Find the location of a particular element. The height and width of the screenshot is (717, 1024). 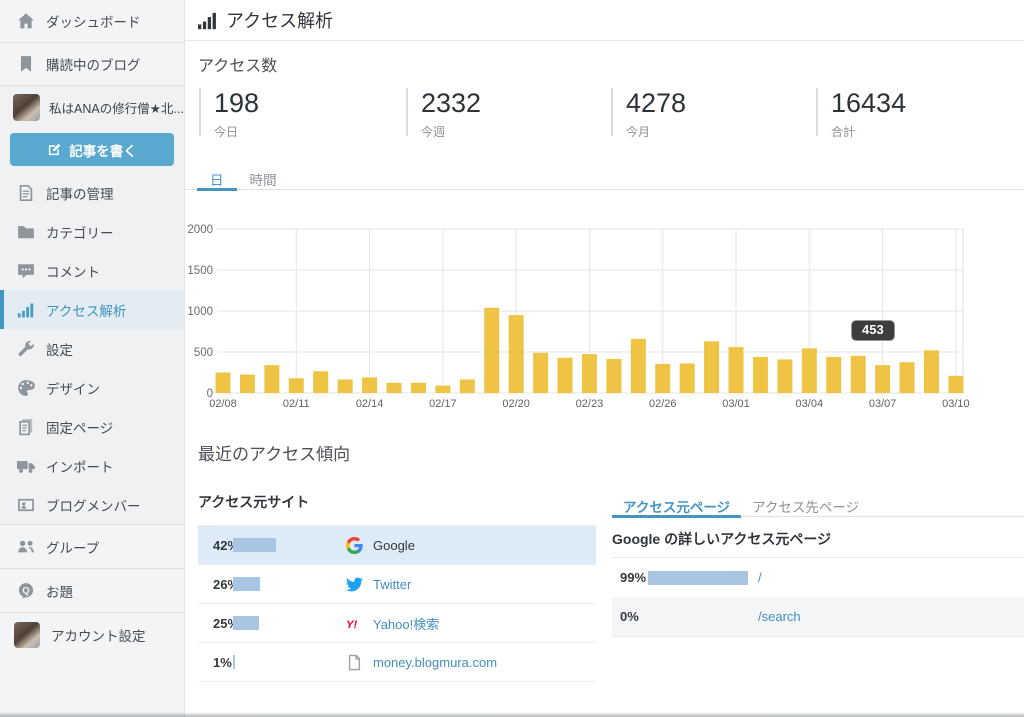

bar-02/14 is located at coordinates (370, 385).